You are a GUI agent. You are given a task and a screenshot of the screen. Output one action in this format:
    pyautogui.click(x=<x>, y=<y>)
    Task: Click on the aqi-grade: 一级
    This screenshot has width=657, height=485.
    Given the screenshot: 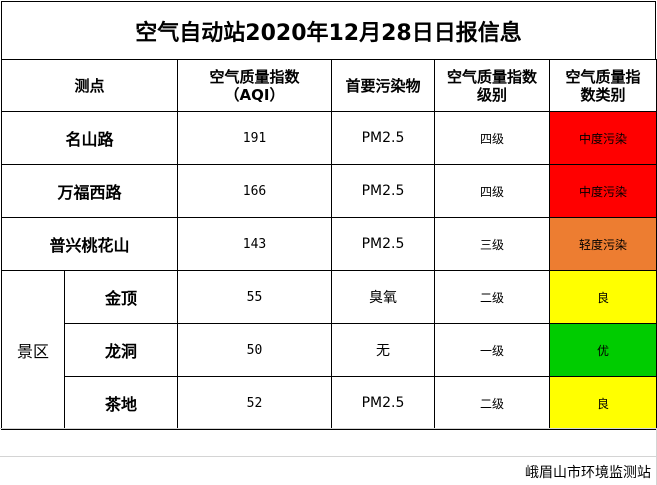 What is the action you would take?
    pyautogui.click(x=492, y=350)
    